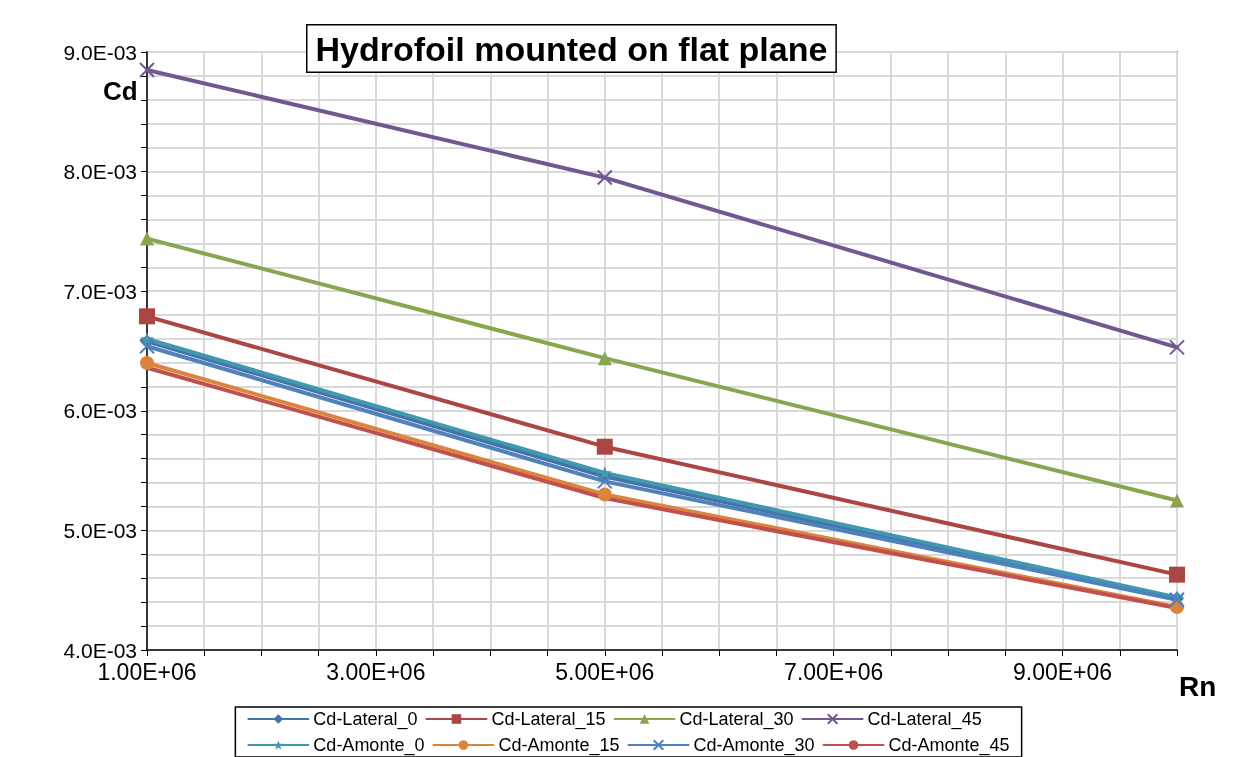 This screenshot has height=757, width=1257. Describe the element at coordinates (1062, 671) in the screenshot. I see `x-tick-label: 9.00E+06` at that location.